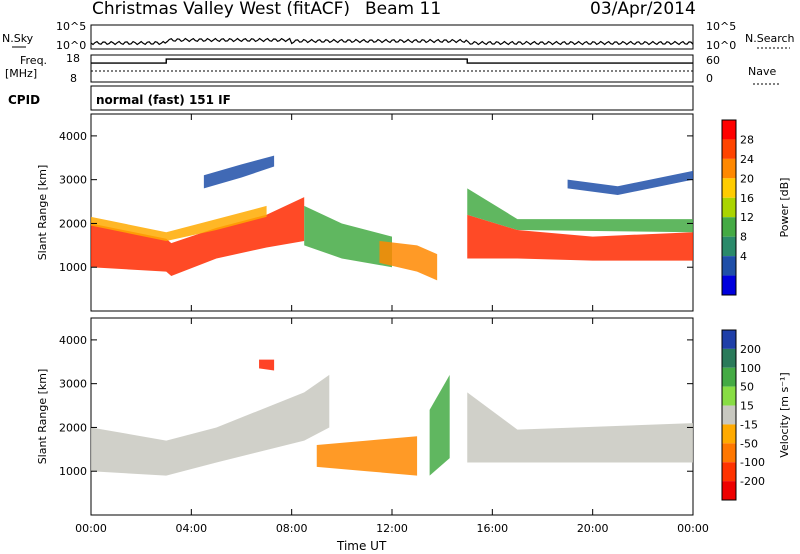 Image resolution: width=800 pixels, height=554 pixels. What do you see at coordinates (752, 462) in the screenshot?
I see `colorbar-tick-label: -100` at bounding box center [752, 462].